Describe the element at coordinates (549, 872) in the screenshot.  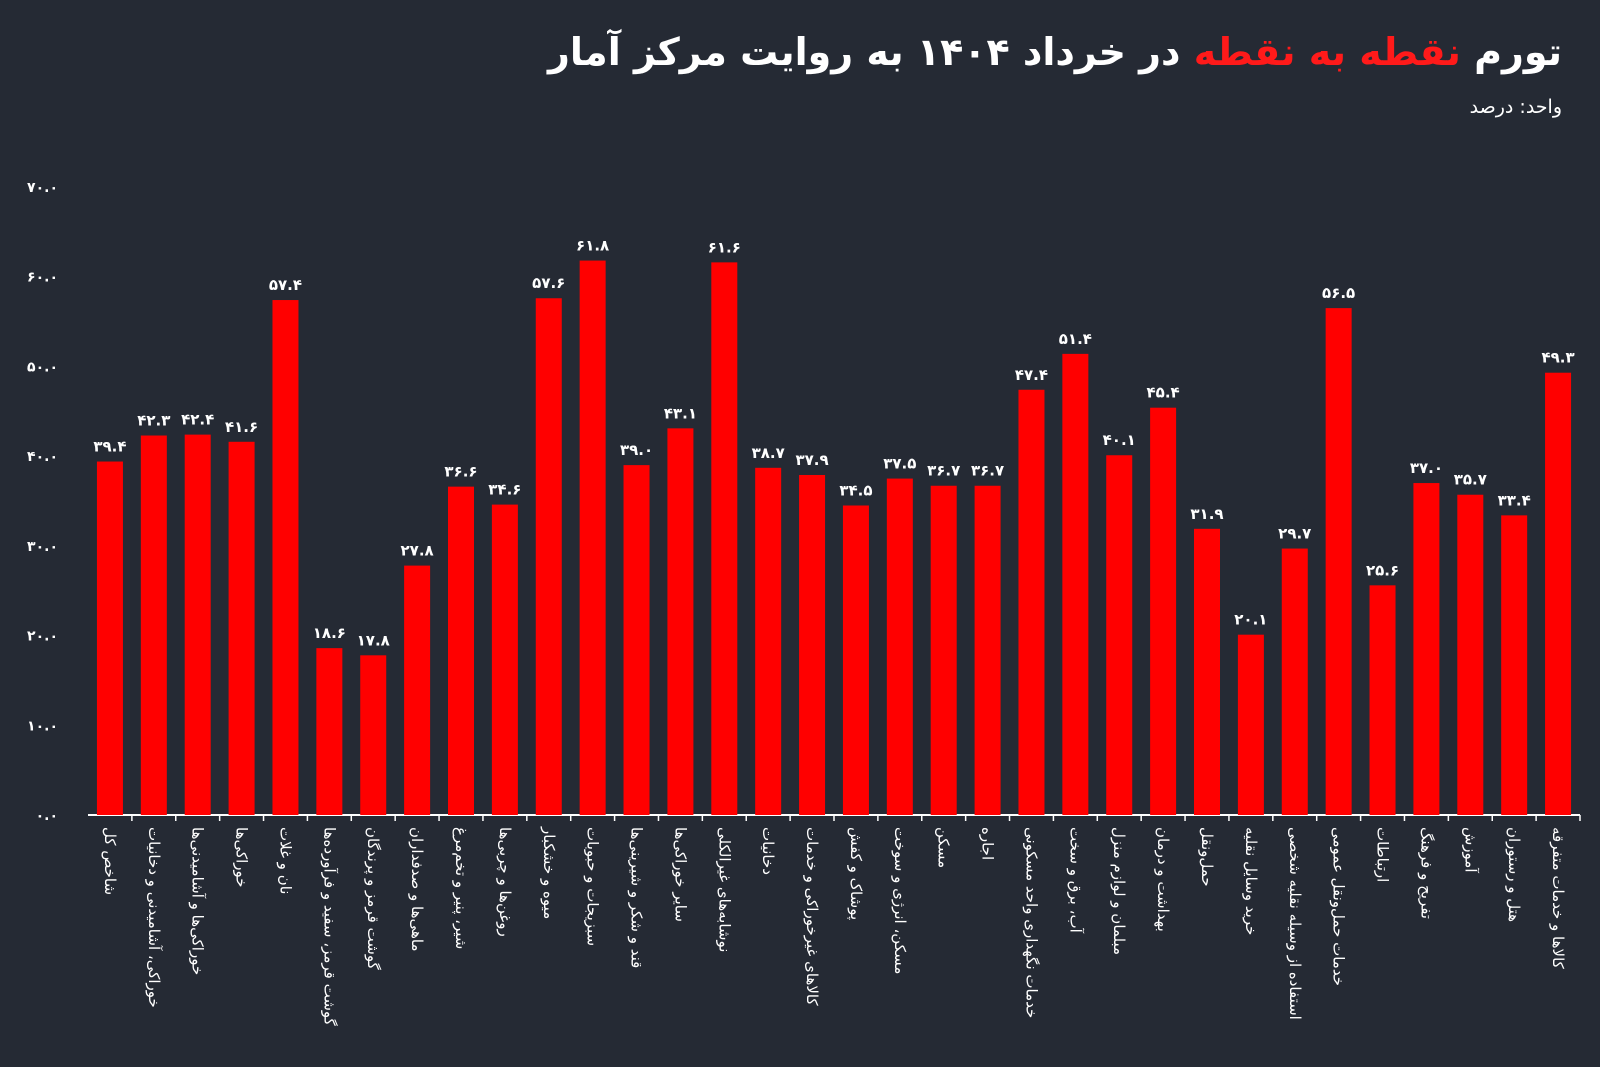
I see `category-label: میوه و خشکبار` at that location.